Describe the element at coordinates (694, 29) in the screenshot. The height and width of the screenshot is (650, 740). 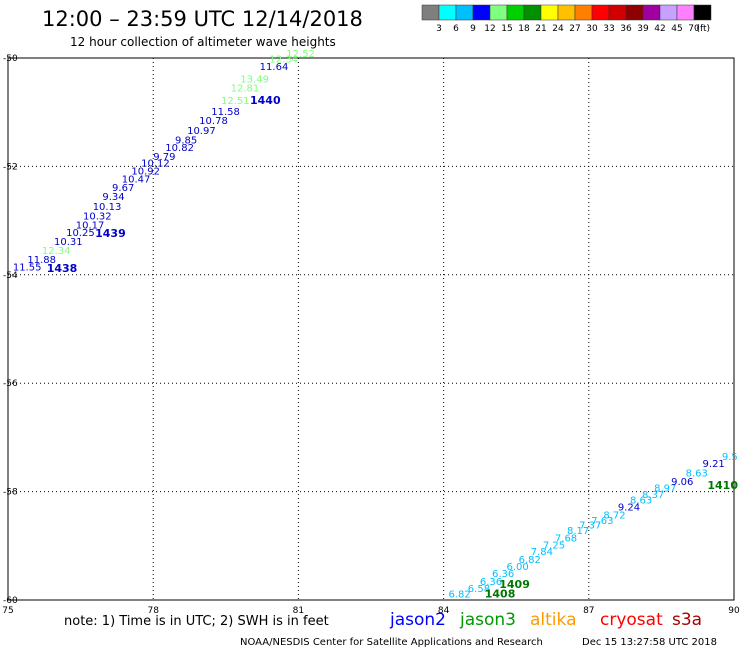
I see `colorbar-label: 70` at that location.